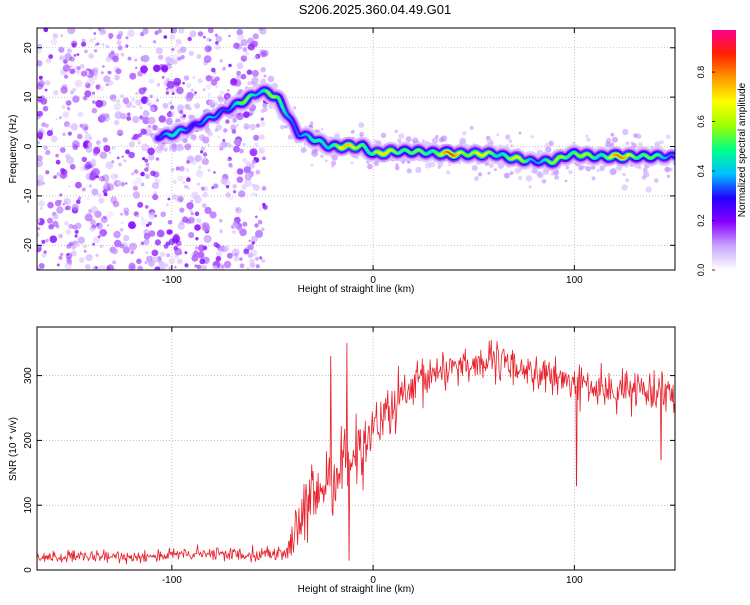 This screenshot has height=605, width=750. What do you see at coordinates (375, 9) in the screenshot?
I see `figure-title: S206.2025.360.04.49.G01` at bounding box center [375, 9].